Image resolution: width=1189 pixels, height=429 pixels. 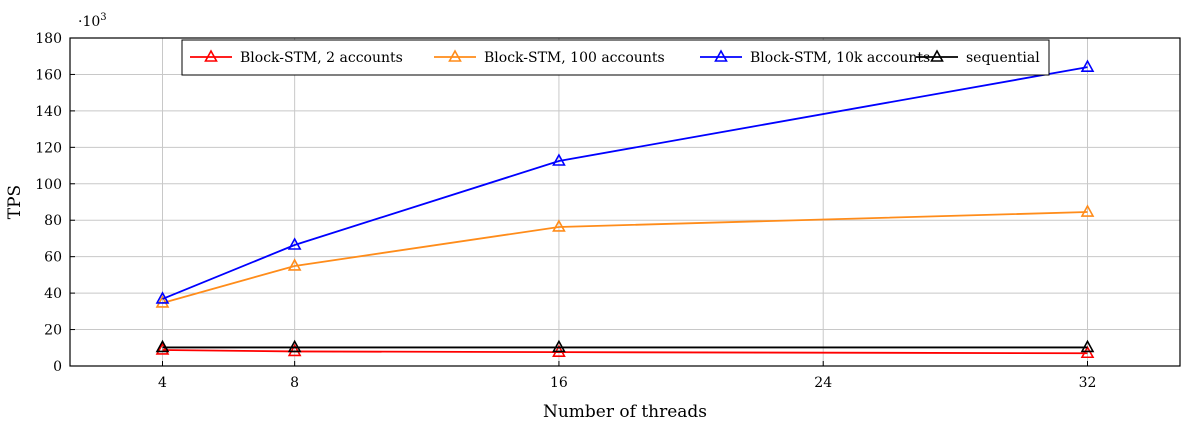 What do you see at coordinates (321, 58) in the screenshot?
I see `legend-label: Block-STM, 2 accounts` at bounding box center [321, 58].